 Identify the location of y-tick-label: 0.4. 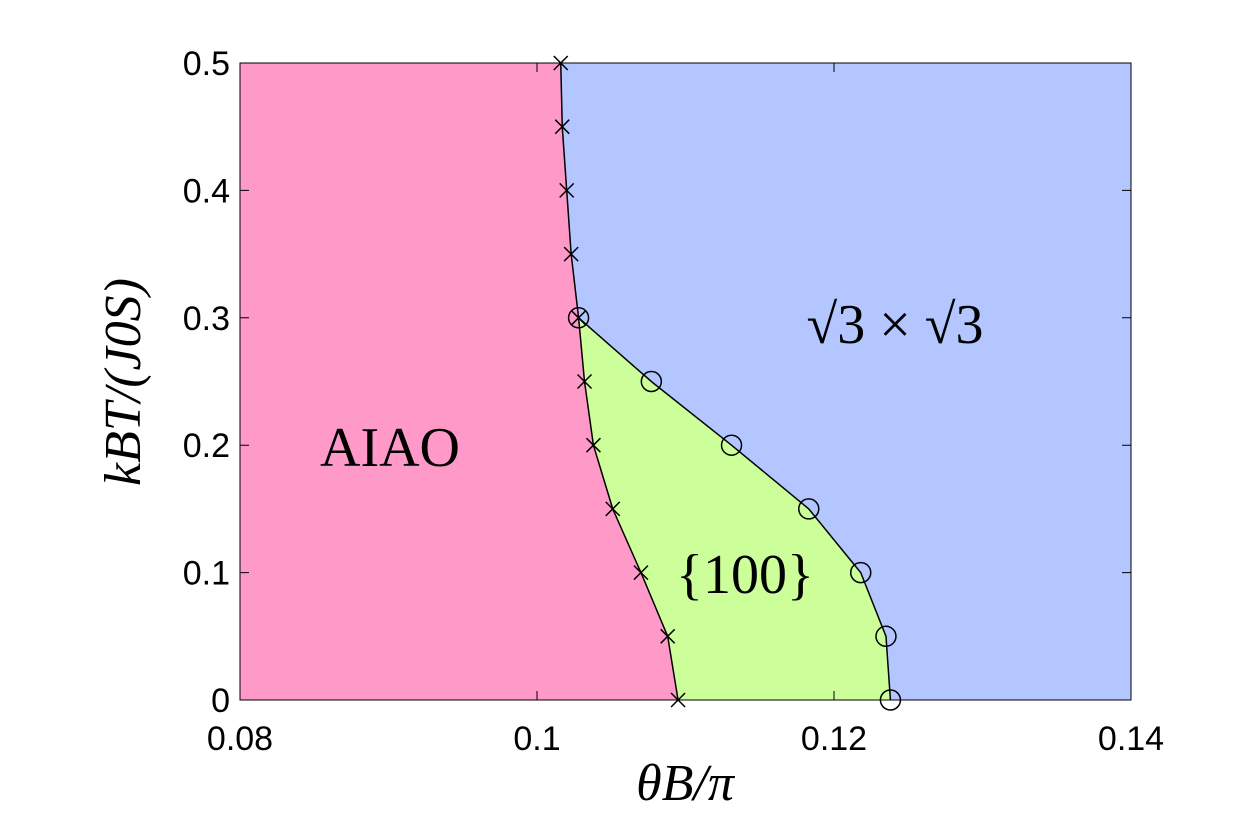
(206, 191).